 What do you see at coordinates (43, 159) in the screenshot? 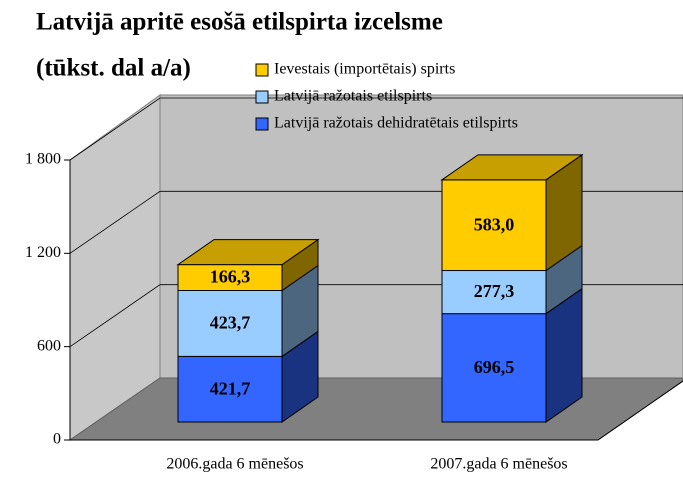
I see `y-tick-label: 1 800` at bounding box center [43, 159].